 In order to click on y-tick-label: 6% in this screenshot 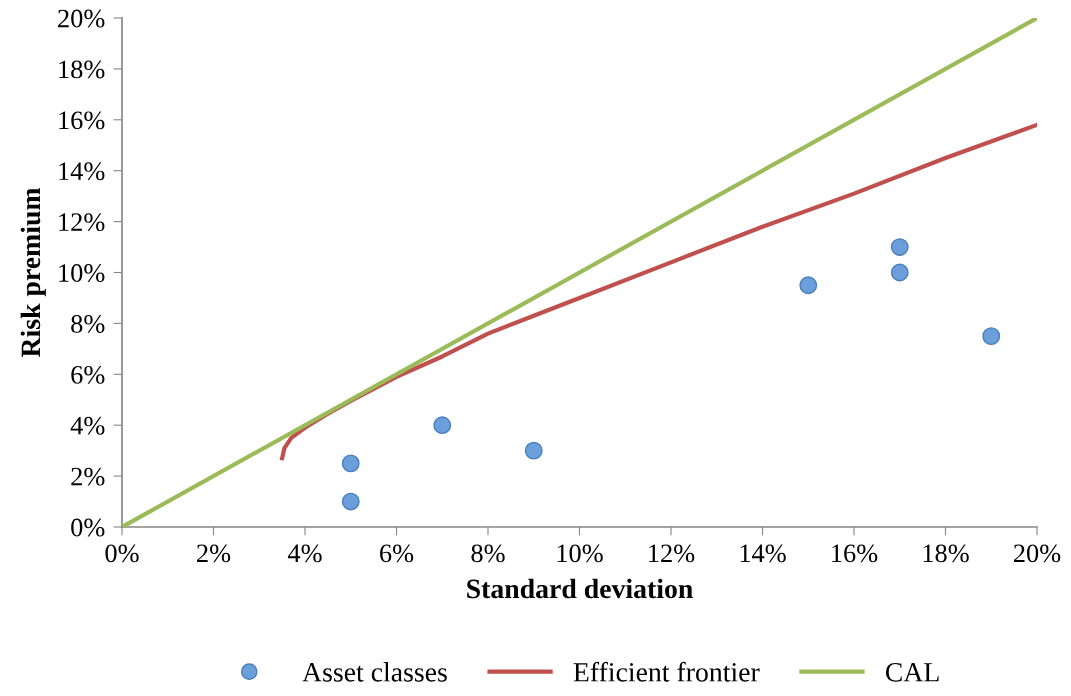, I will do `click(88, 374)`.